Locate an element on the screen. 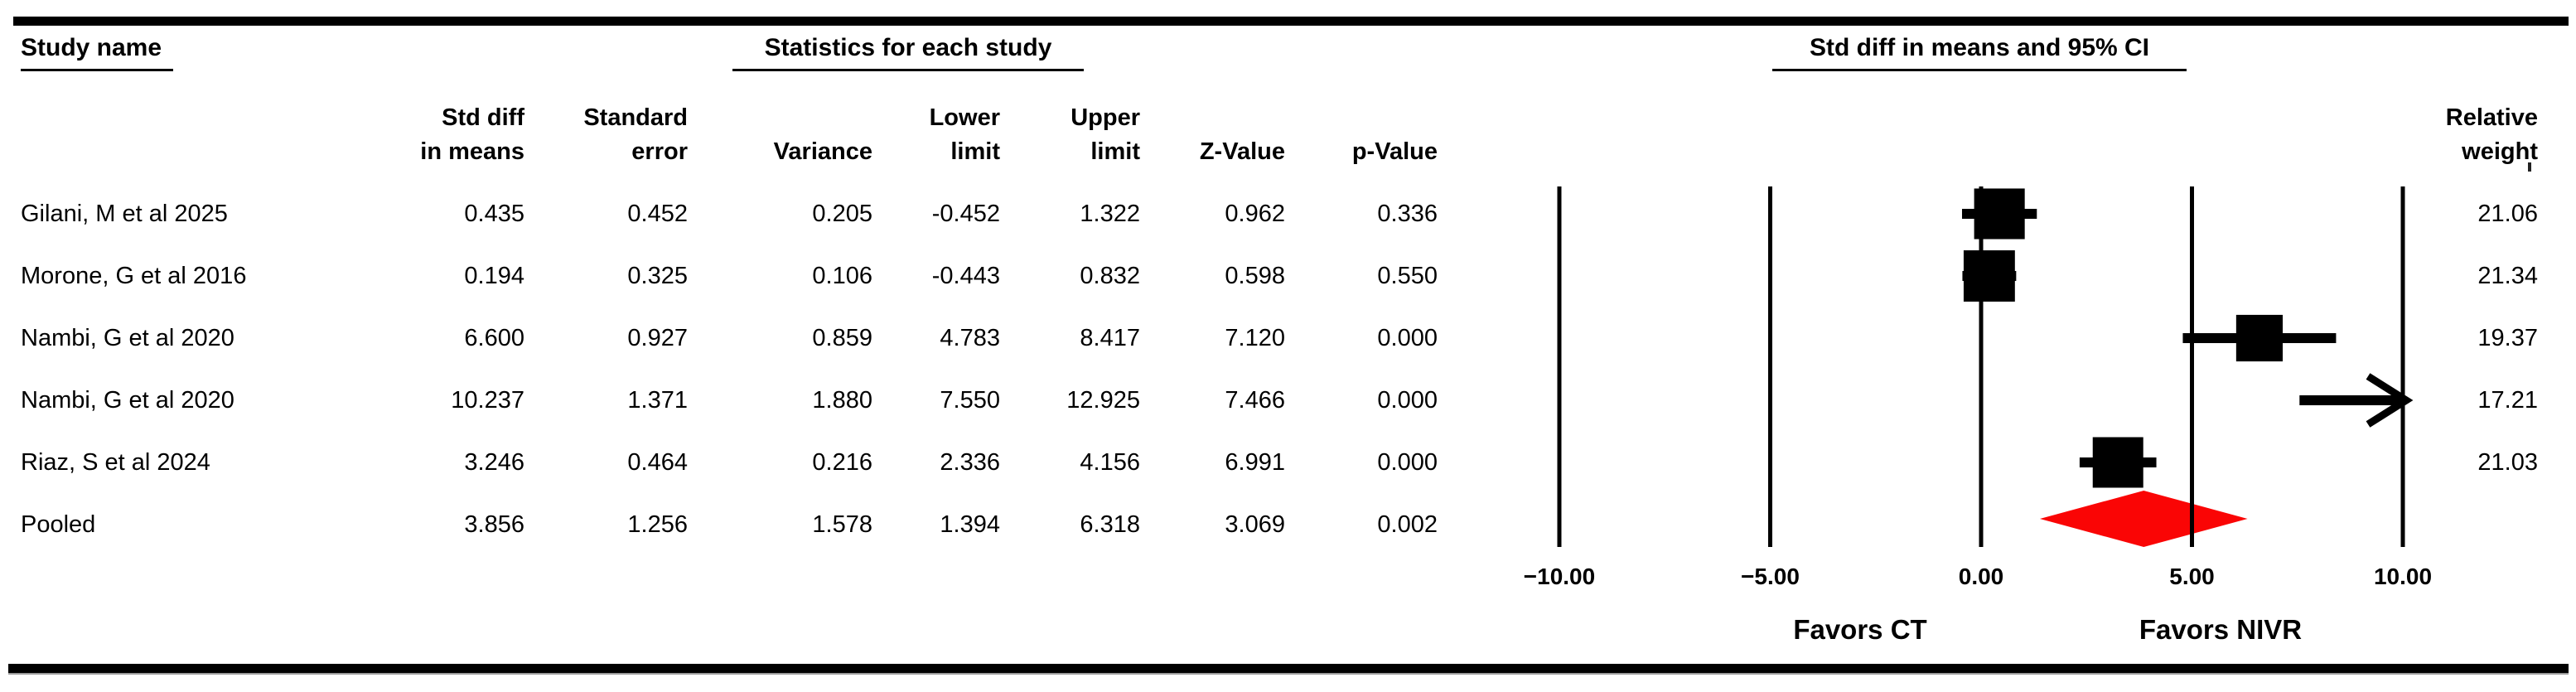 Image resolution: width=2576 pixels, height=692 pixels. header-upper-line2: limit is located at coordinates (1115, 151).